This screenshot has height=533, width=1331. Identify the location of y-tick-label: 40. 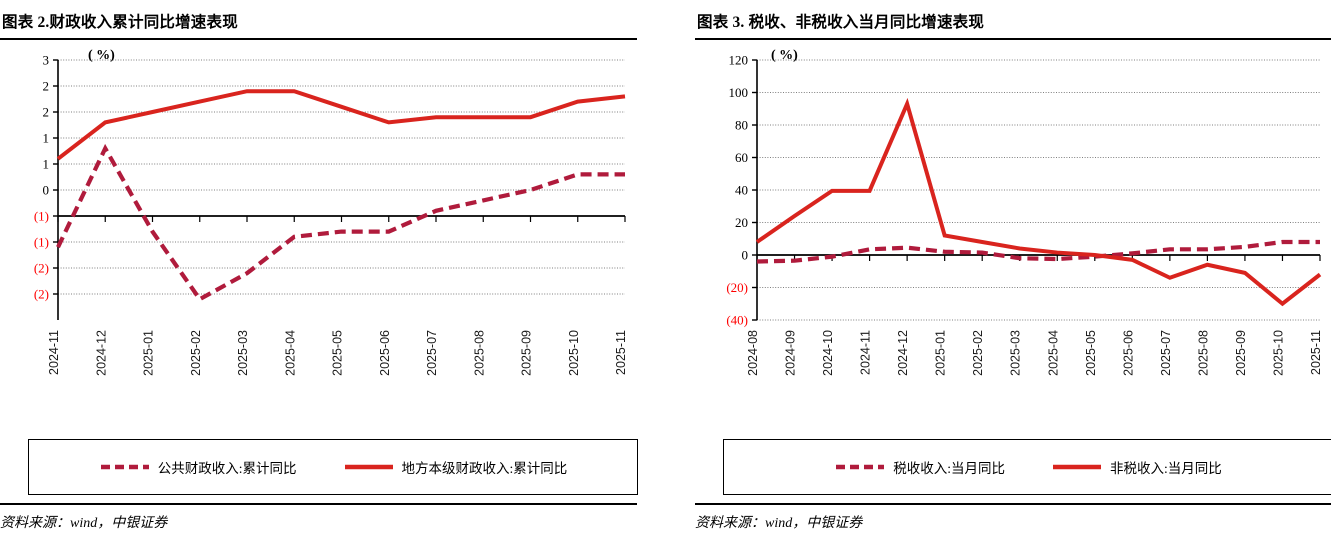
(741, 190).